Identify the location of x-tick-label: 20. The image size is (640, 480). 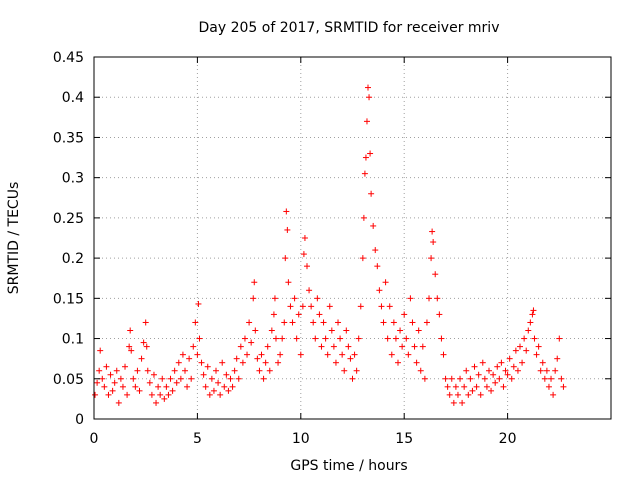
(508, 439).